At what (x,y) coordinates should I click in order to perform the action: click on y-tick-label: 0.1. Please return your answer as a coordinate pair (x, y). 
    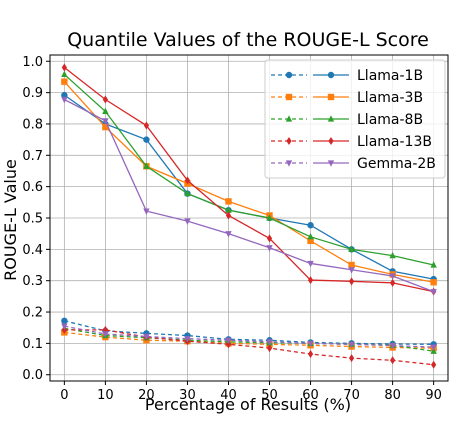
    Looking at the image, I should click on (32, 344).